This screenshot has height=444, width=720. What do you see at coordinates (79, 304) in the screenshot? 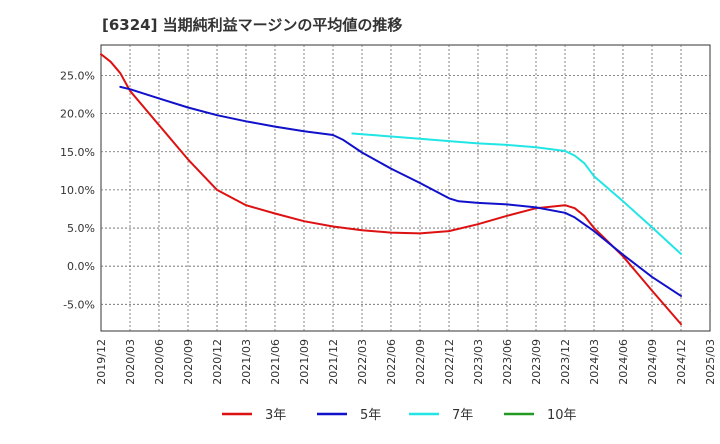
I see `y-tick-label: -5.0%` at bounding box center [79, 304].